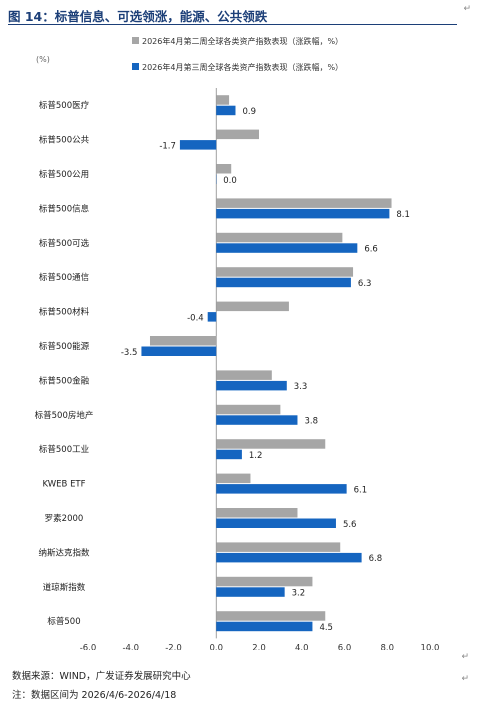 The height and width of the screenshot is (703, 479). Describe the element at coordinates (249, 112) in the screenshot. I see `data-label: 0.9` at that location.